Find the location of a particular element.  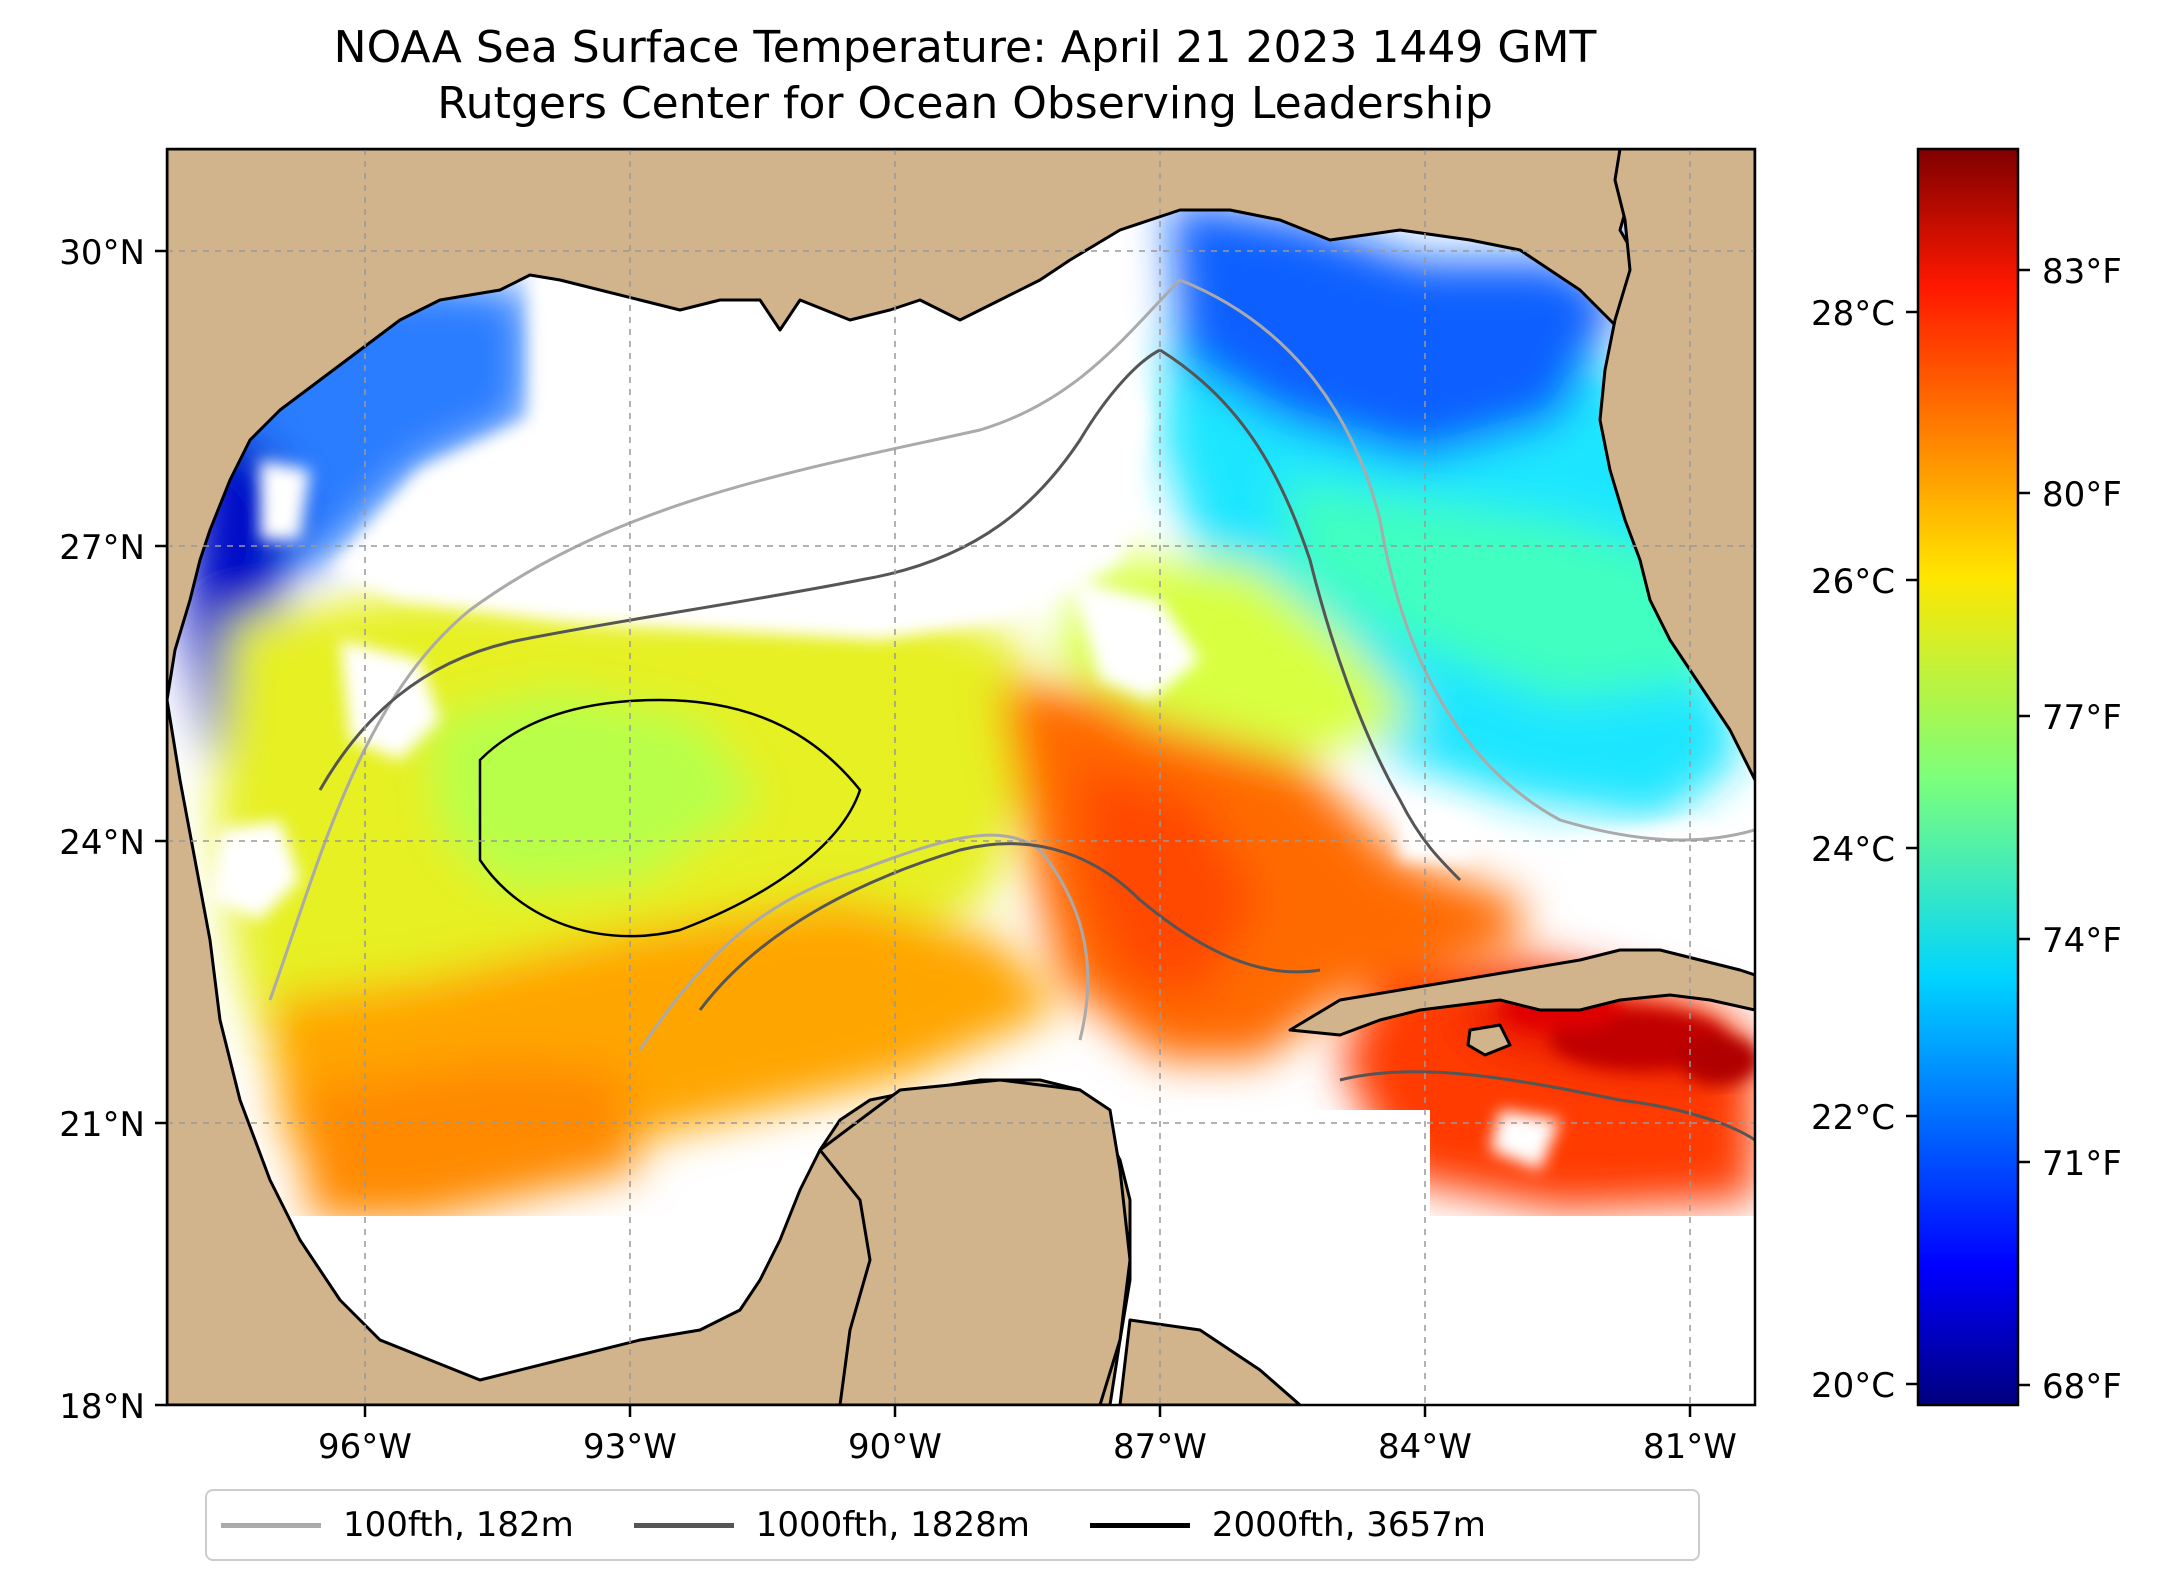

legend-item-1000fth: 1000fth, 1828m is located at coordinates (831, 1525).